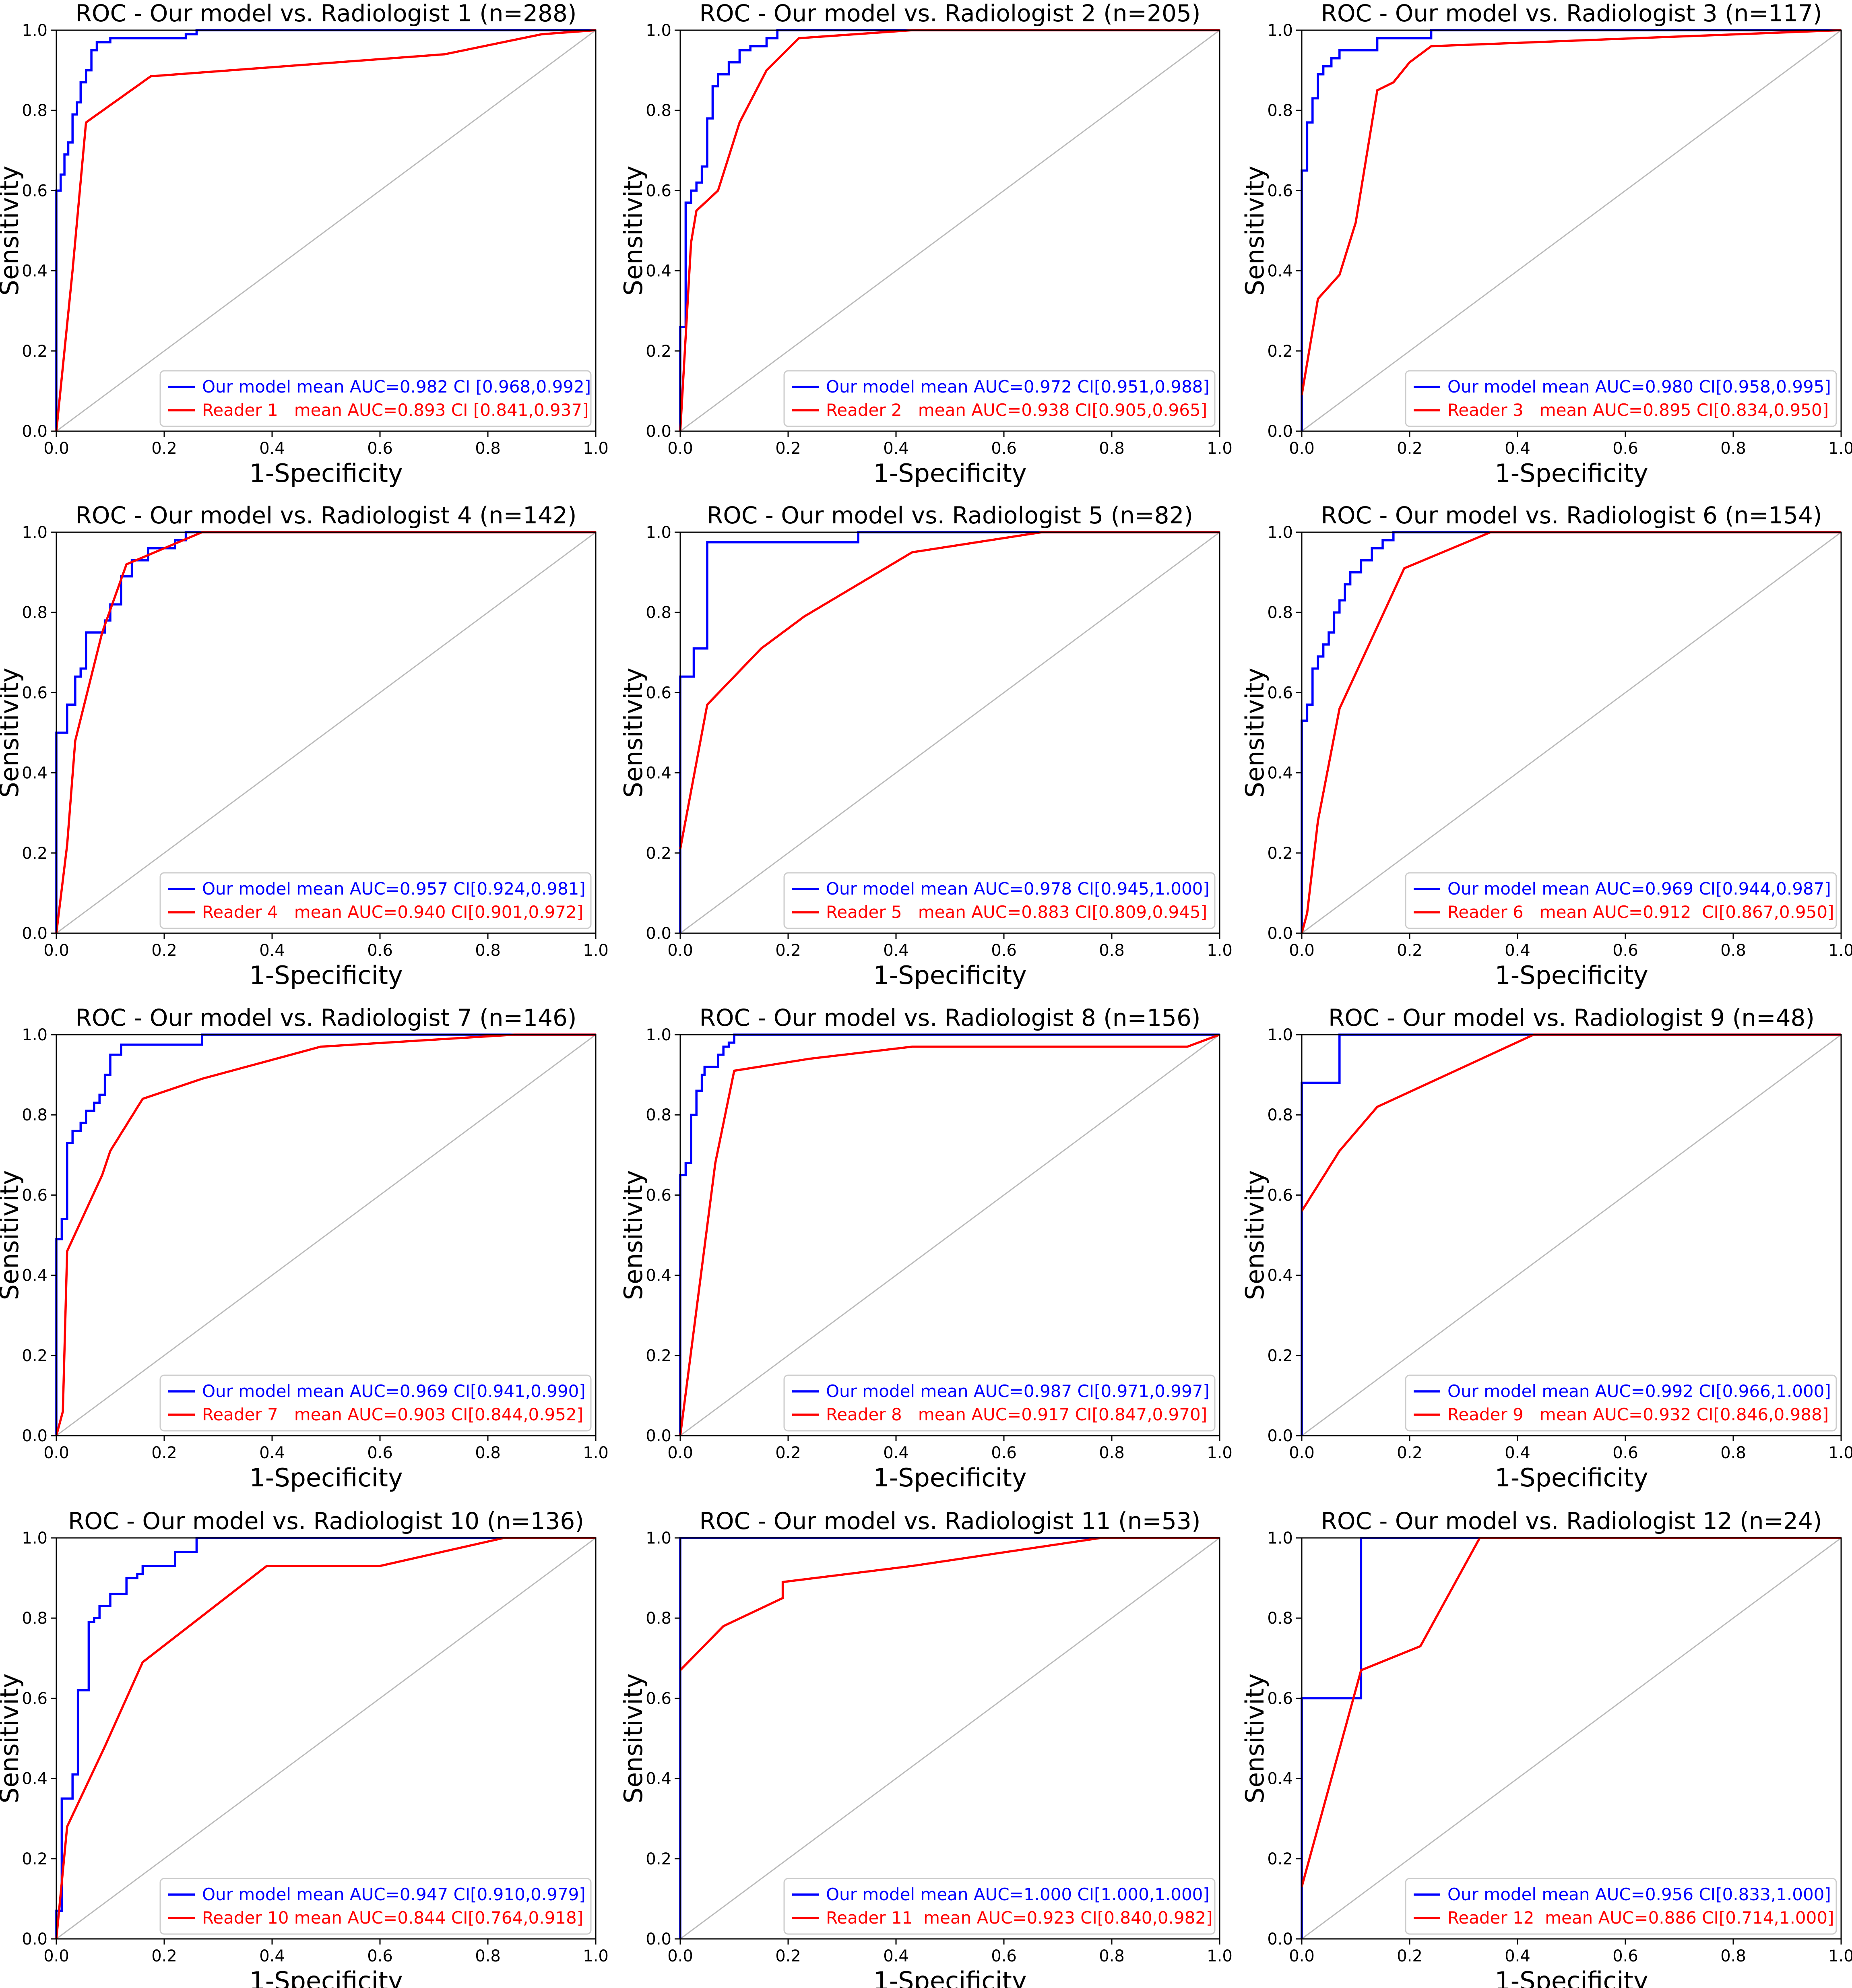  Describe the element at coordinates (164, 448) in the screenshot. I see `x-tick-label: 0.2` at that location.